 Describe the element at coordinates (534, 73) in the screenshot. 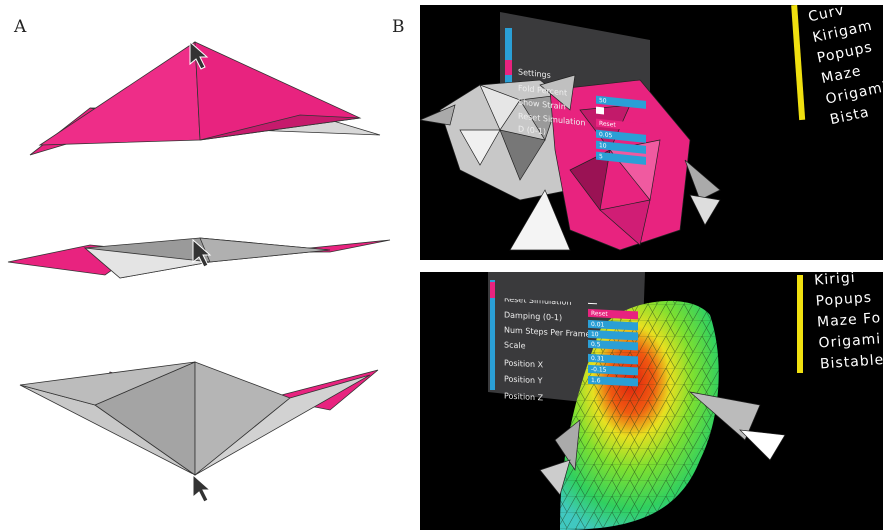

I see `menu-item: Settings` at that location.